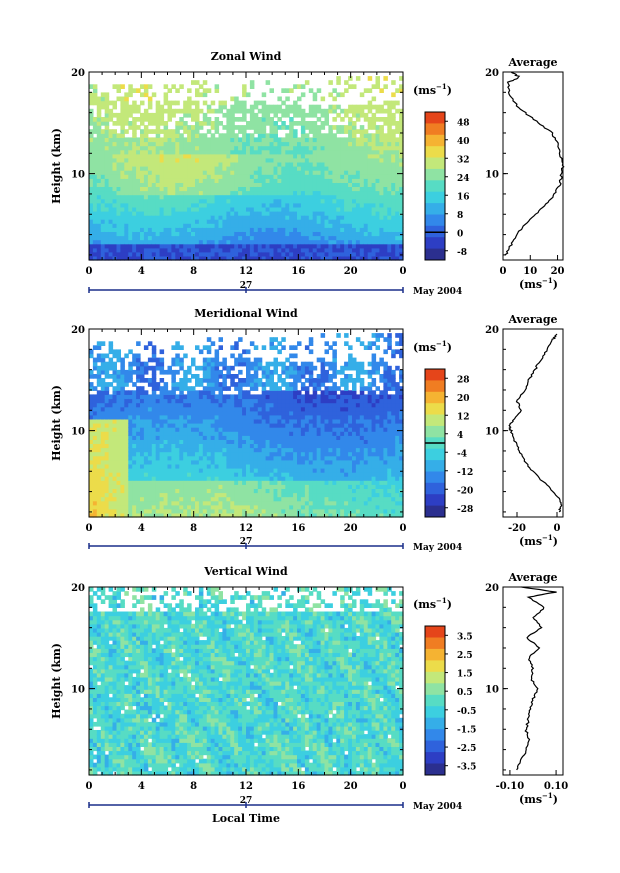 This screenshot has height=873, width=620. What do you see at coordinates (78, 175) in the screenshot?
I see `y-tick-label: 10` at bounding box center [78, 175].